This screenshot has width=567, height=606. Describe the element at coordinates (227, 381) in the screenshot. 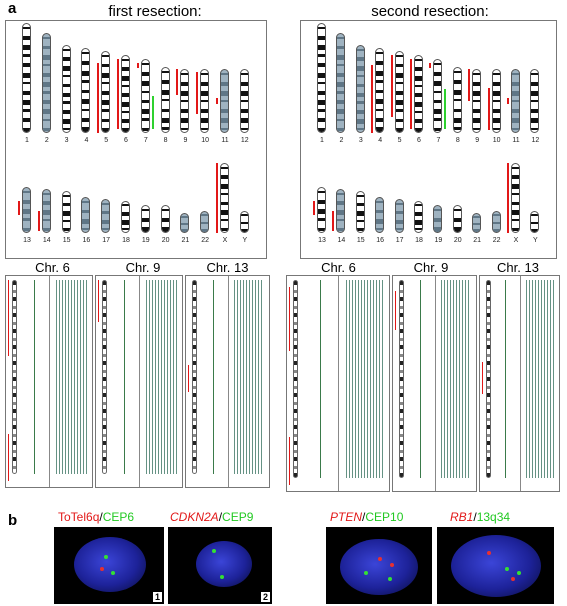

I see `zoom-panel-chr13-first` at that location.